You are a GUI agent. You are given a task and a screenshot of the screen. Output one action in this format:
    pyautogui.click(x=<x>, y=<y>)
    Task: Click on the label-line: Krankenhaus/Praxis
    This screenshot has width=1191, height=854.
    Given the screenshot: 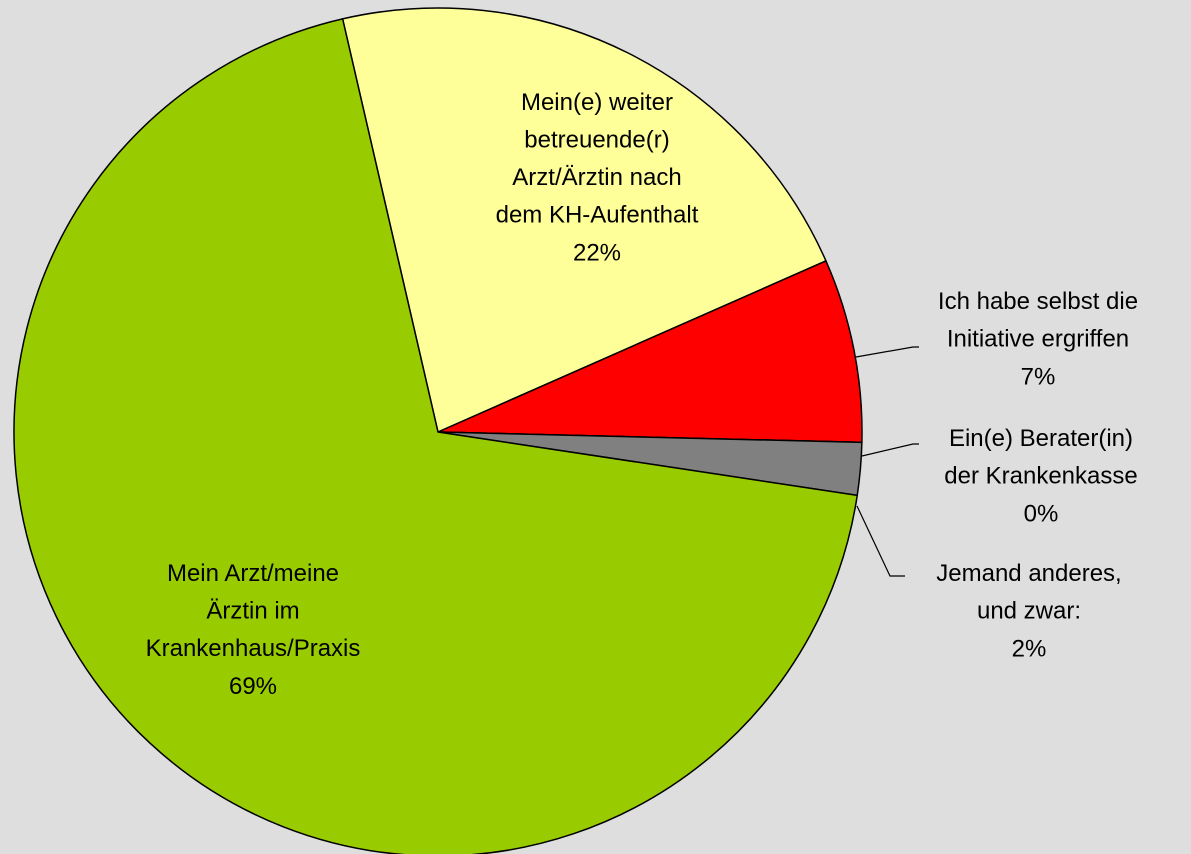 What is the action you would take?
    pyautogui.click(x=253, y=648)
    